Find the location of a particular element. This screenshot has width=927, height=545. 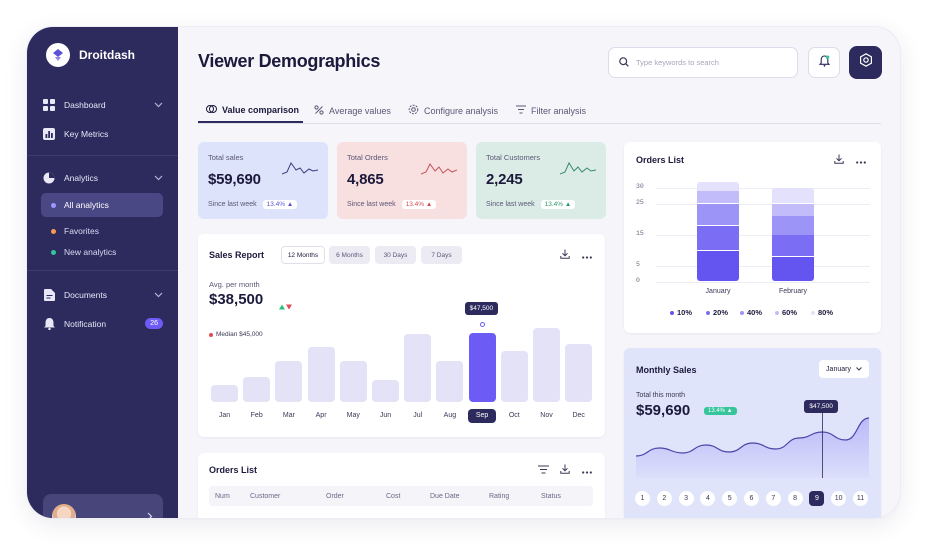

tab-configure-analysis: Configure analysis is located at coordinates (453, 110).